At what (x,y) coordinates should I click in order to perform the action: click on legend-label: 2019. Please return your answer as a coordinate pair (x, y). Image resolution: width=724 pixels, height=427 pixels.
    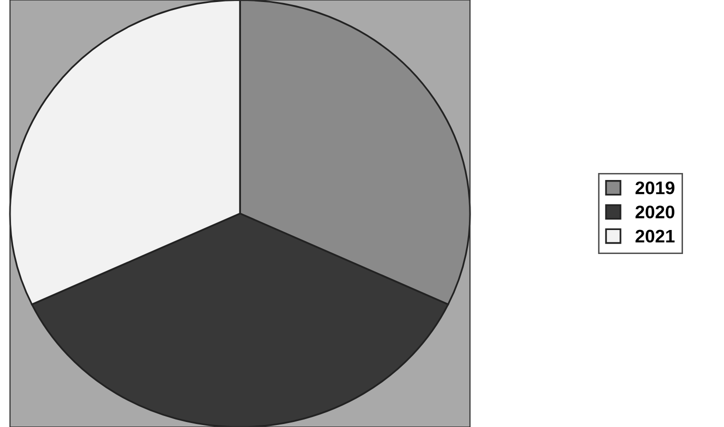
    Looking at the image, I should click on (655, 187).